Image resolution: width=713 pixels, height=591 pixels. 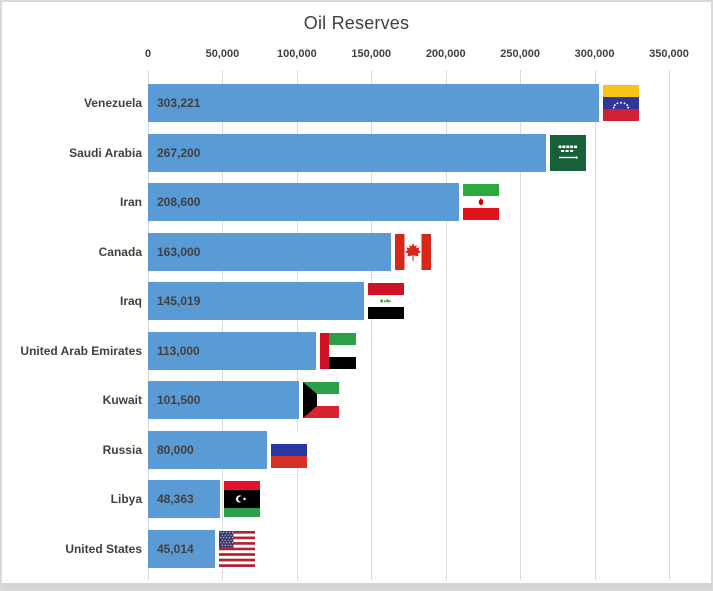 I want to click on category-label: United Arab Emirates, so click(x=81, y=350).